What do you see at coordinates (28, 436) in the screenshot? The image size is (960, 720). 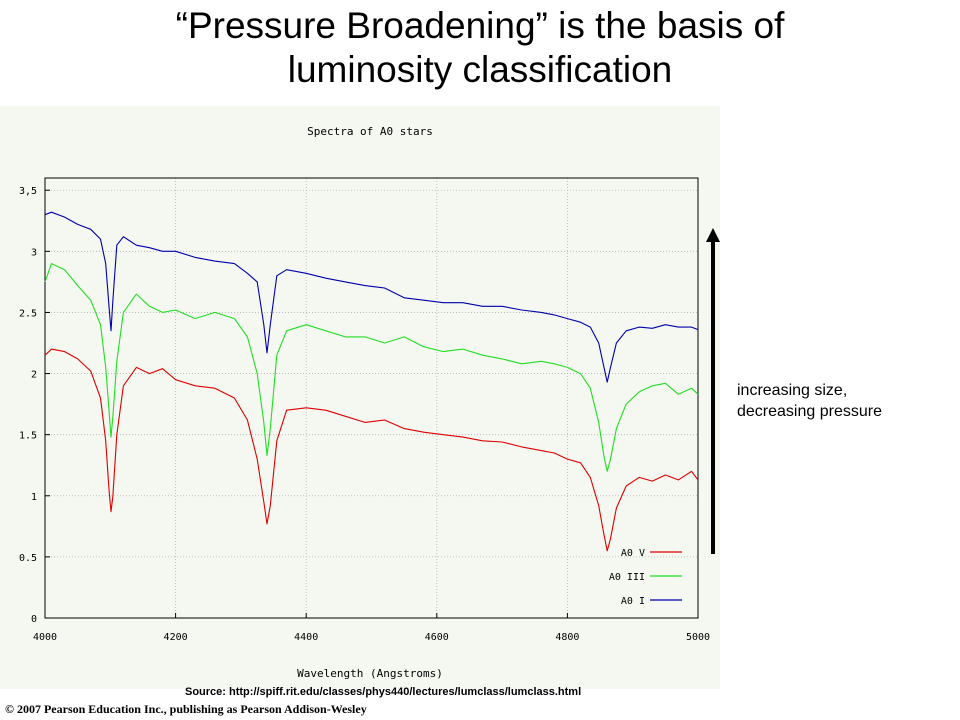 I see `y-tick-label: 1.5` at bounding box center [28, 436].